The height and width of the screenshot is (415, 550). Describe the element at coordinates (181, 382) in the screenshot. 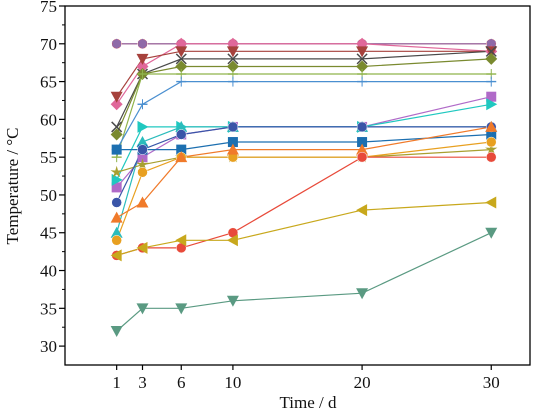

I see `x-tick-label: 6` at that location.